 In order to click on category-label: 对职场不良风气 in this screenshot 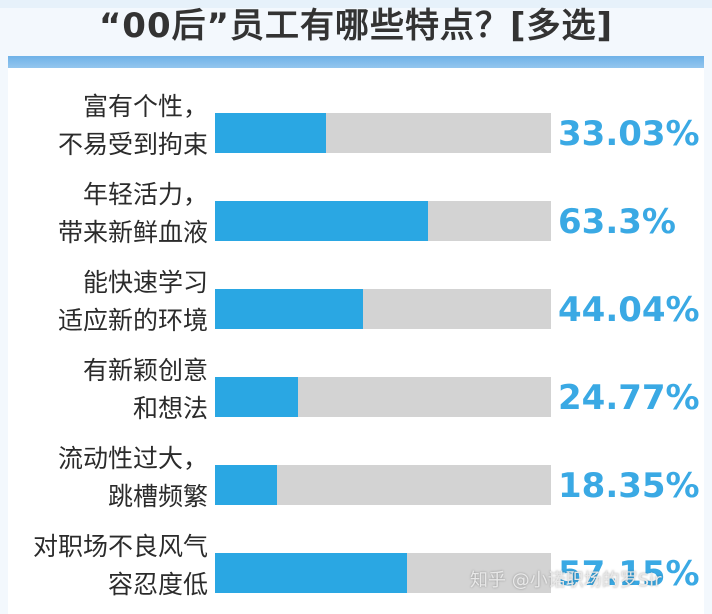, I will do `click(120, 546)`.